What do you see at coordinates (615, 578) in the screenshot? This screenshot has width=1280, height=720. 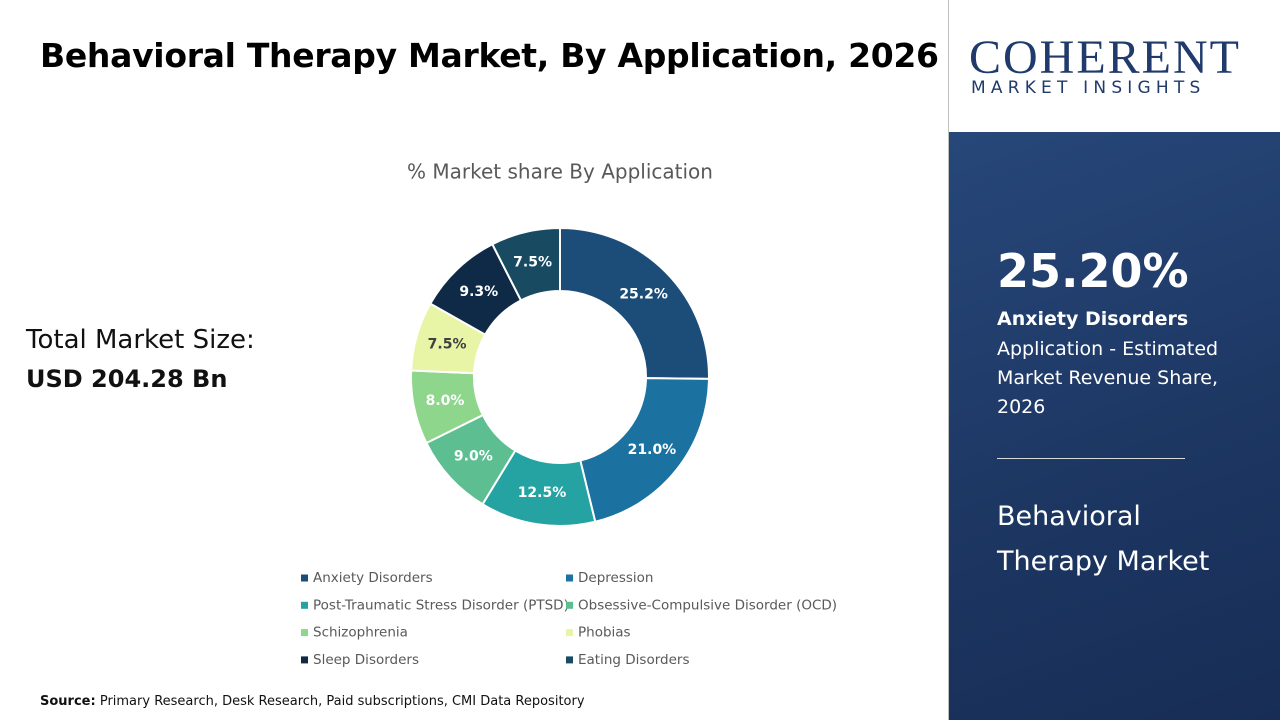 I see `legend-label: Depression` at bounding box center [615, 578].